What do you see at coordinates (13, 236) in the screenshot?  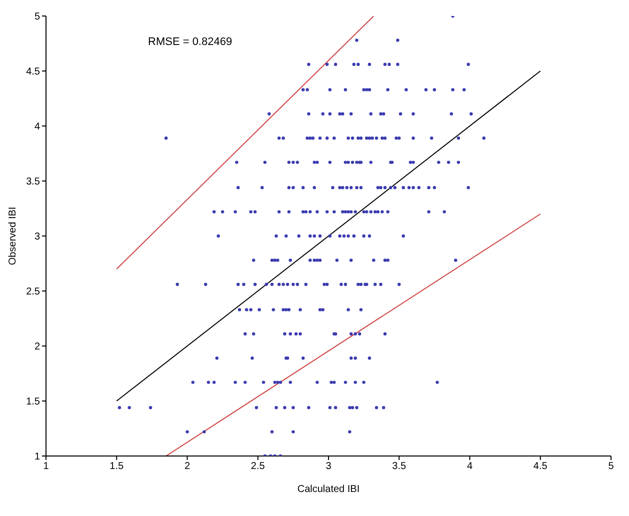 I see `y-axis-title: Observed IBI` at bounding box center [13, 236].